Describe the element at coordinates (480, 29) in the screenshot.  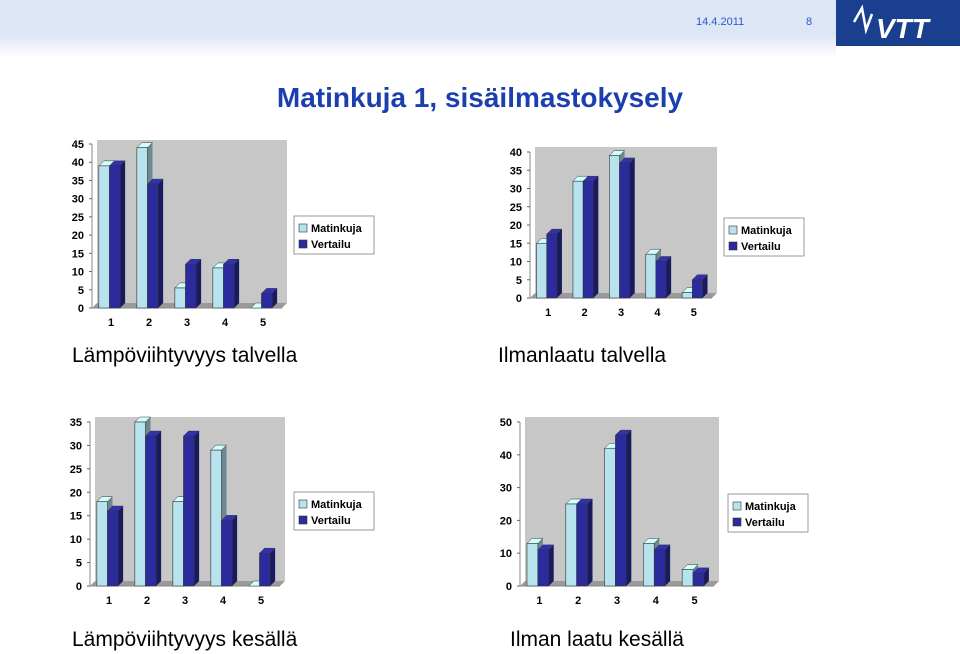
I see `top-bar: 14.4.2011 8 VTT` at that location.